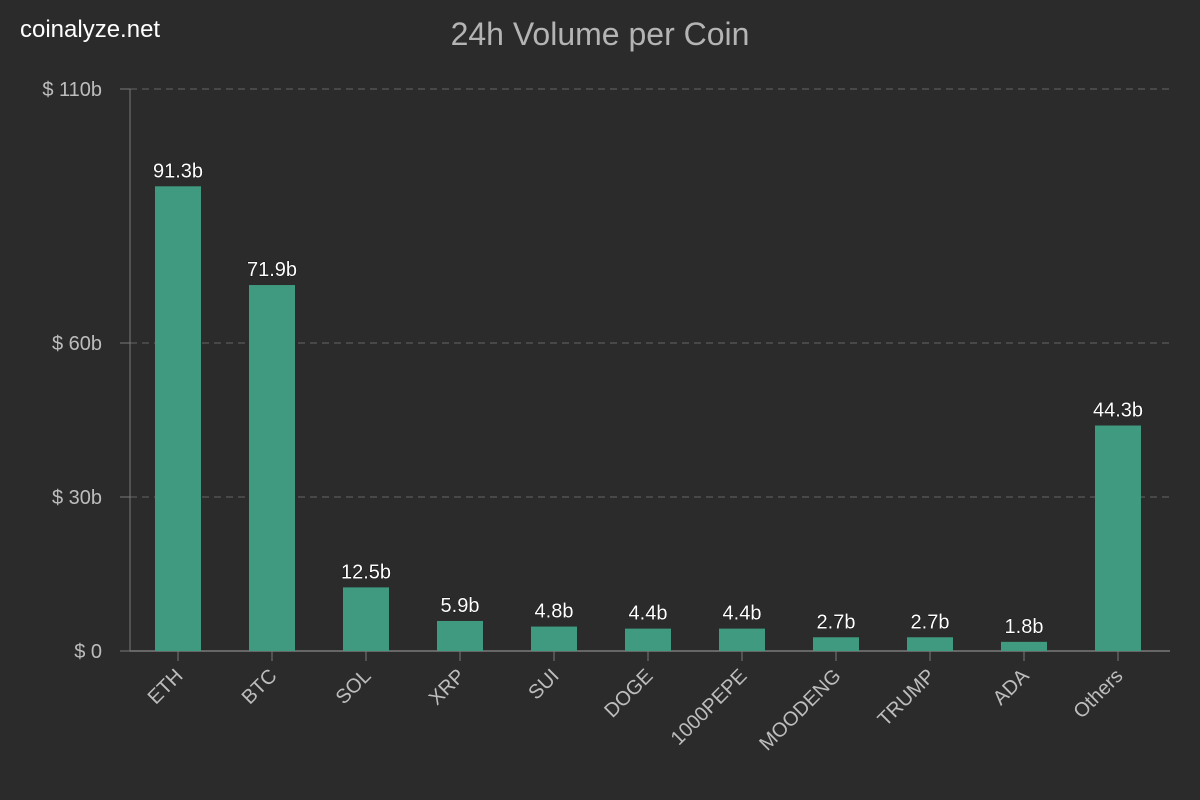 The height and width of the screenshot is (800, 1200). What do you see at coordinates (460, 606) in the screenshot?
I see `data-label-xrp: 5.9b` at bounding box center [460, 606].